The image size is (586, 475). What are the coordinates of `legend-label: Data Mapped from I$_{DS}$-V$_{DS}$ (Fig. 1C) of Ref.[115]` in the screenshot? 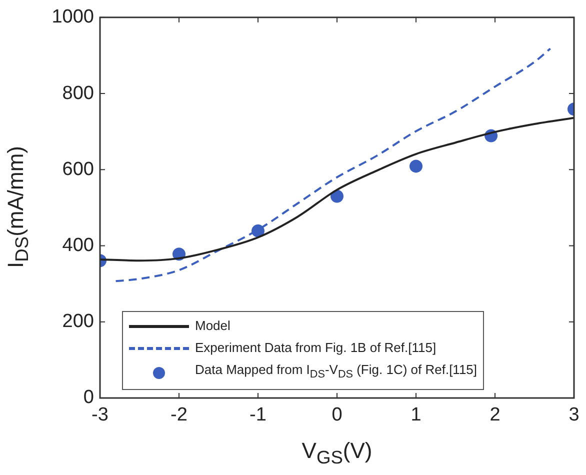 It's located at (336, 372).